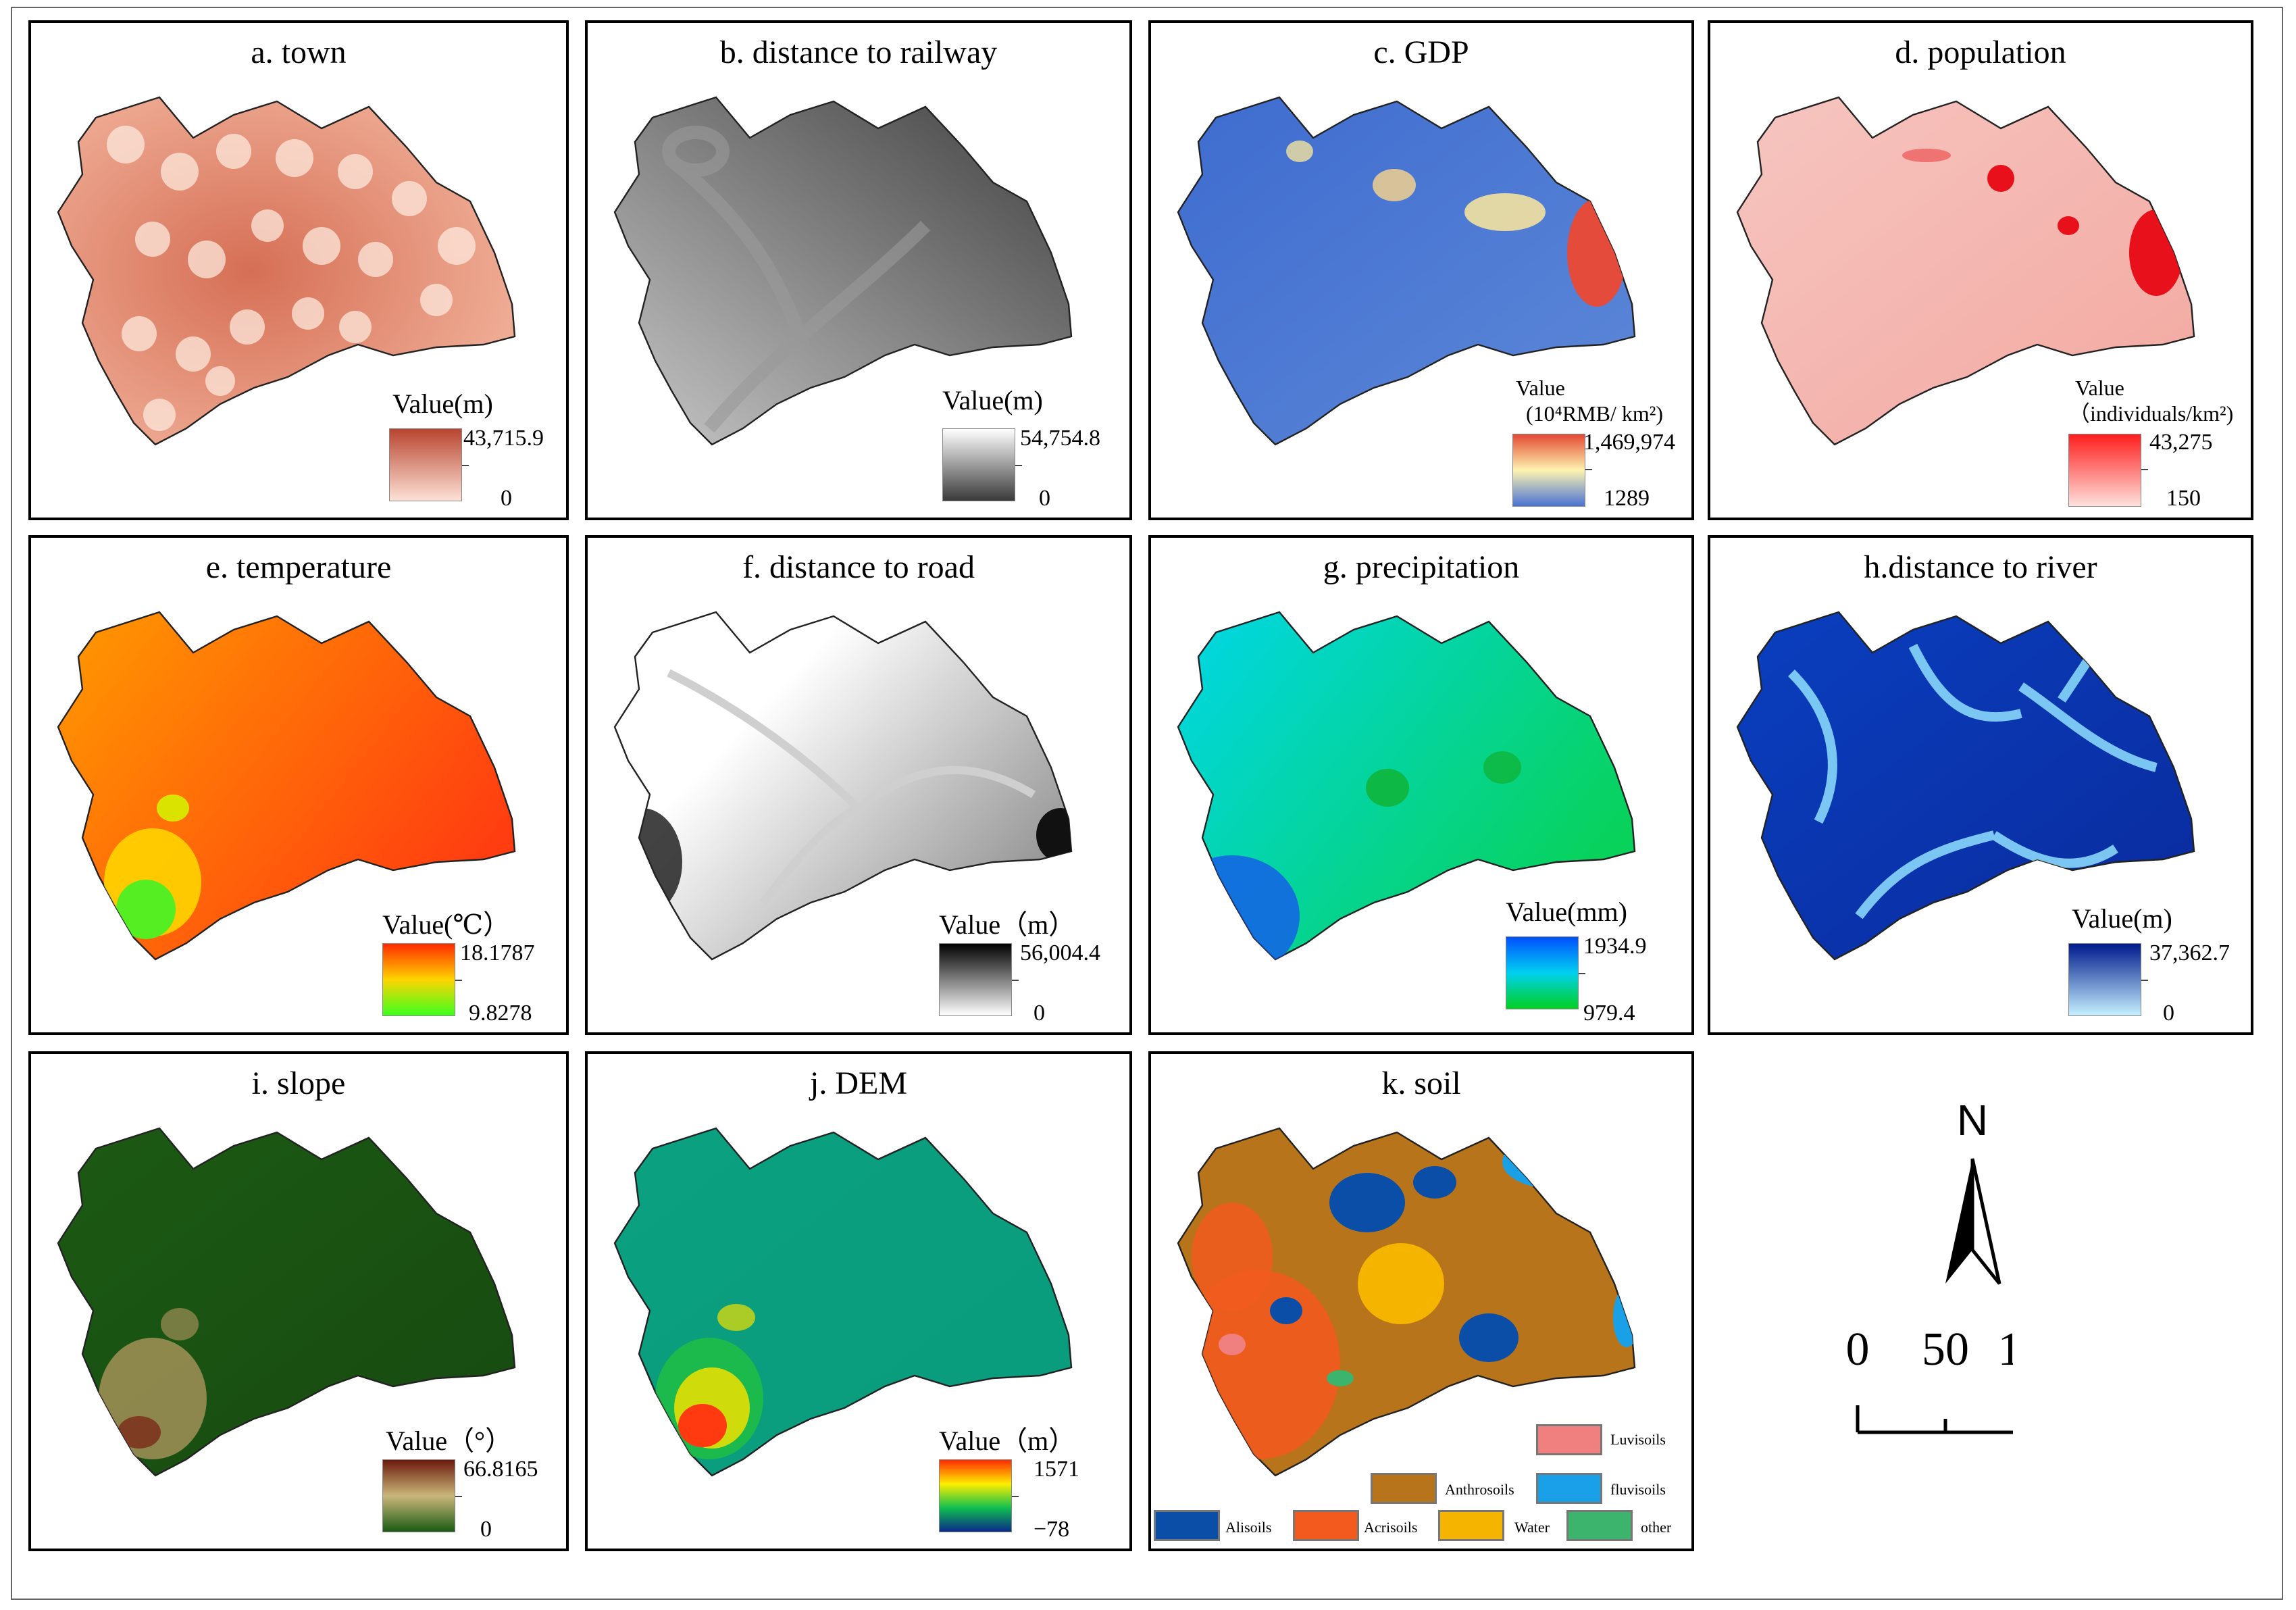 The height and width of the screenshot is (1610, 2296). Describe the element at coordinates (500, 1013) in the screenshot. I see `legend-min: 9.8278` at that location.